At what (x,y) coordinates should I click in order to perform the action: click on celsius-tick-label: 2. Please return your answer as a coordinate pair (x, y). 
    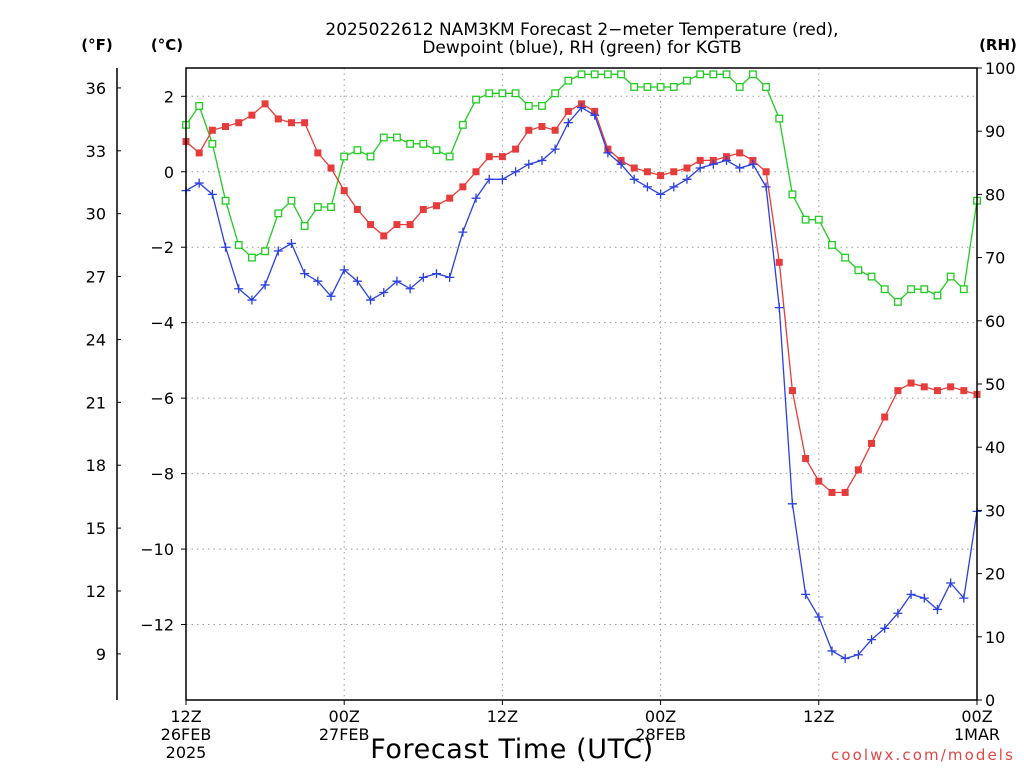
    Looking at the image, I should click on (169, 96).